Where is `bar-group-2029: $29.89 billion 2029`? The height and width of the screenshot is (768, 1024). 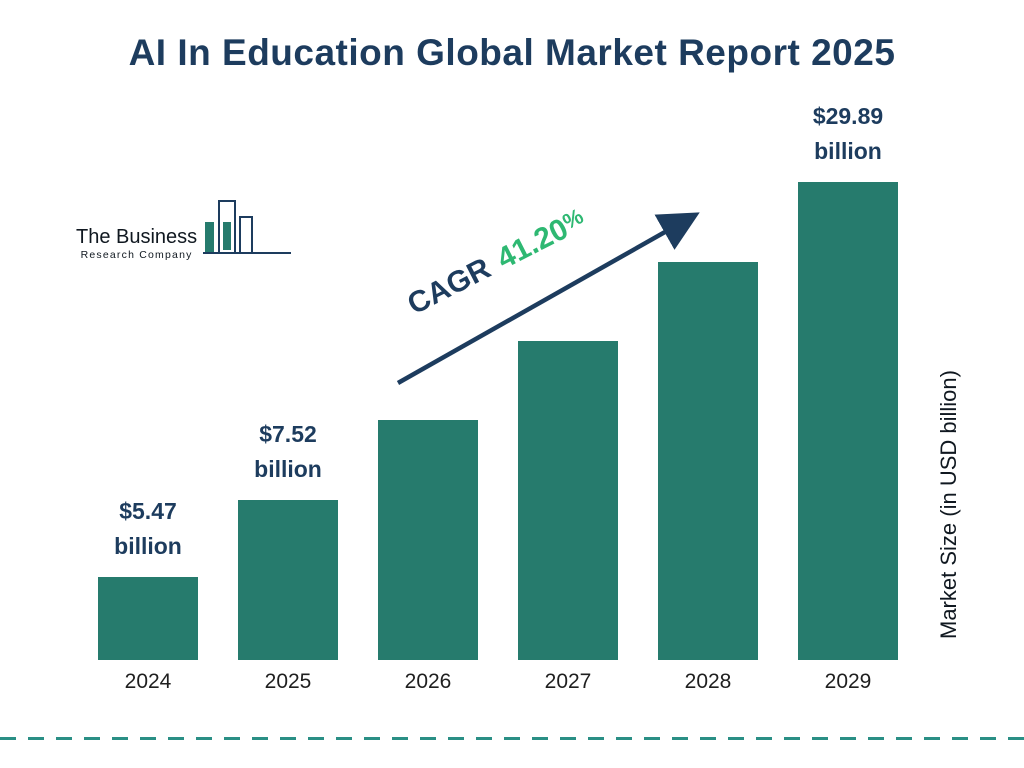 bar-group-2029: $29.89 billion 2029 is located at coordinates (848, 397).